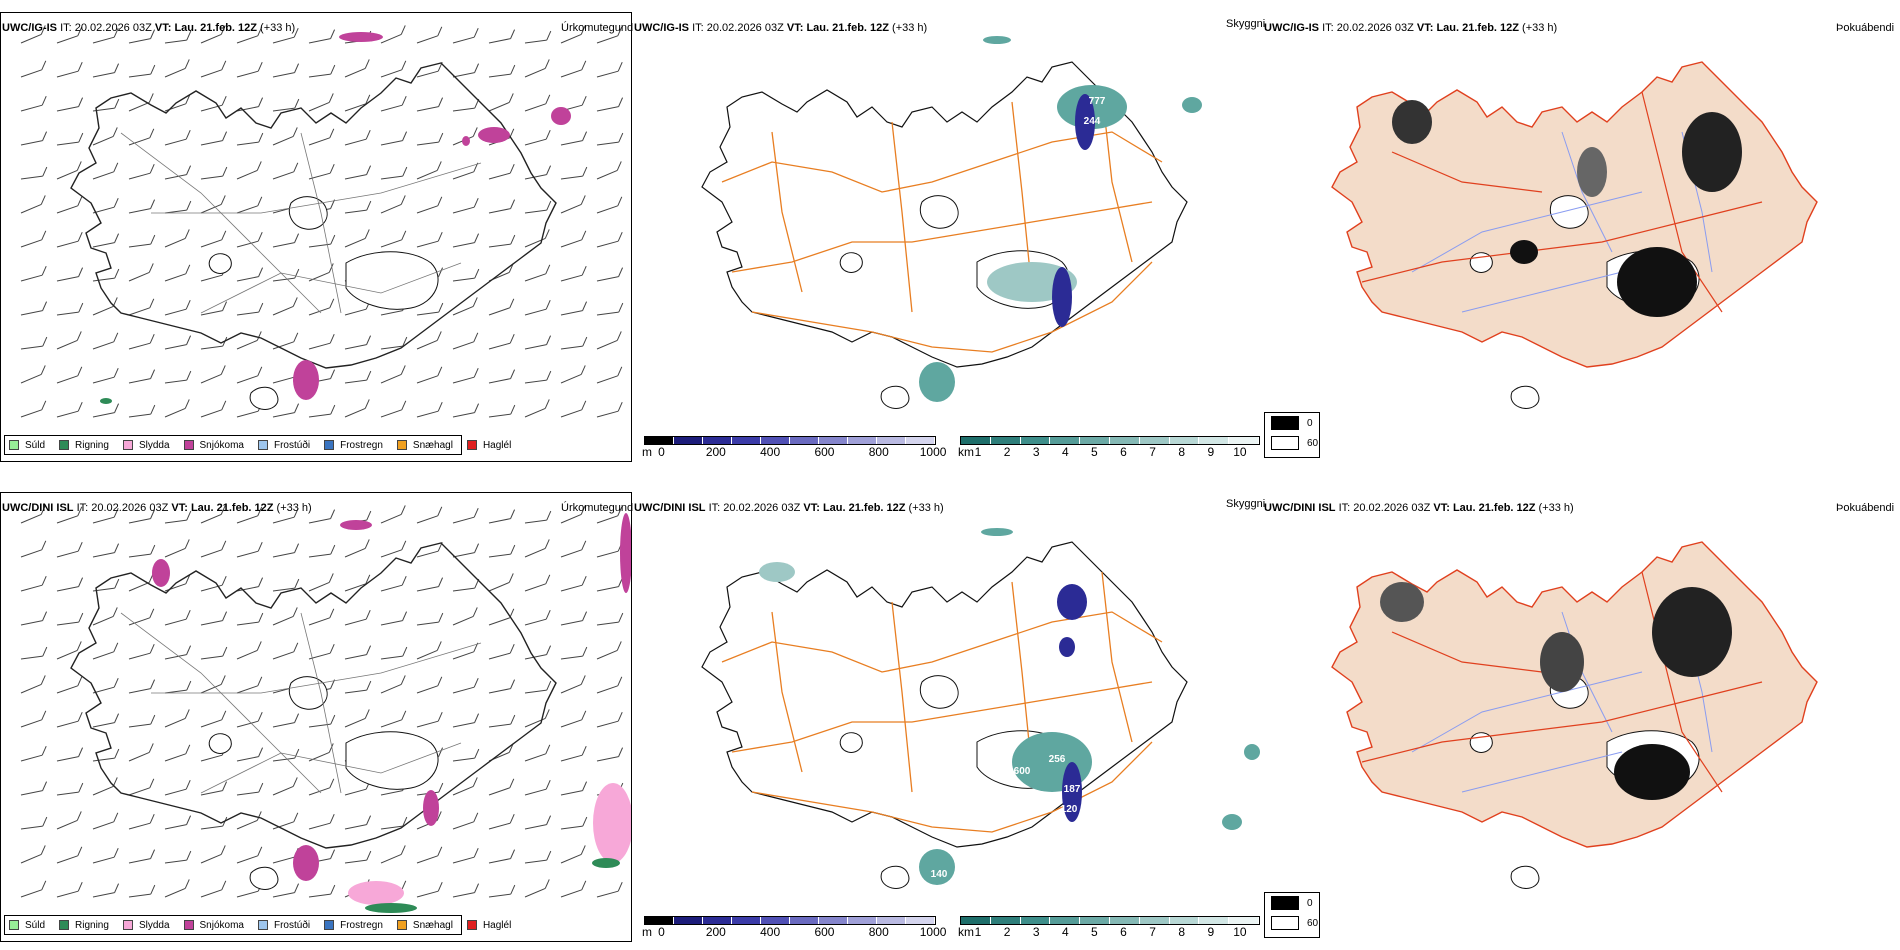 Image resolution: width=1900 pixels, height=950 pixels. What do you see at coordinates (301, 223) in the screenshot?
I see `internal-lines` at bounding box center [301, 223].